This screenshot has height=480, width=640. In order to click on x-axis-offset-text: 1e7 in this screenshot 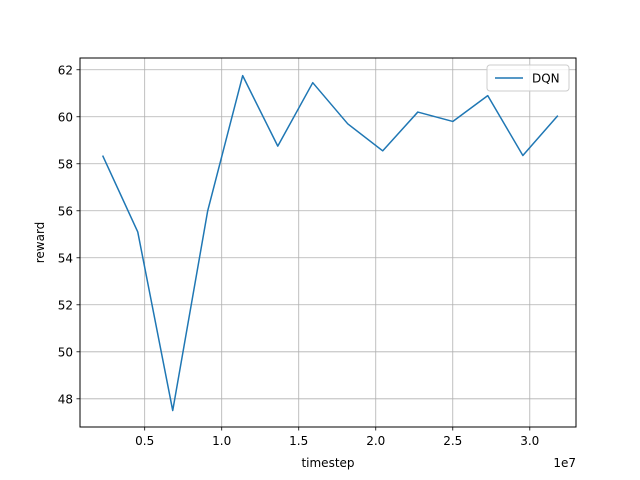, I will do `click(564, 463)`.